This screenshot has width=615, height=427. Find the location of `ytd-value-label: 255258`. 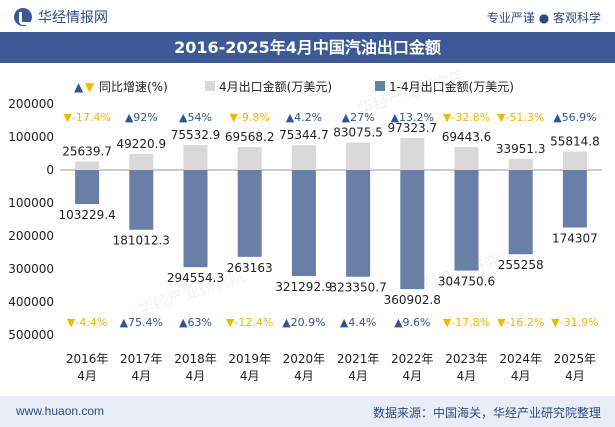

ytd-value-label: 255258 is located at coordinates (521, 265).